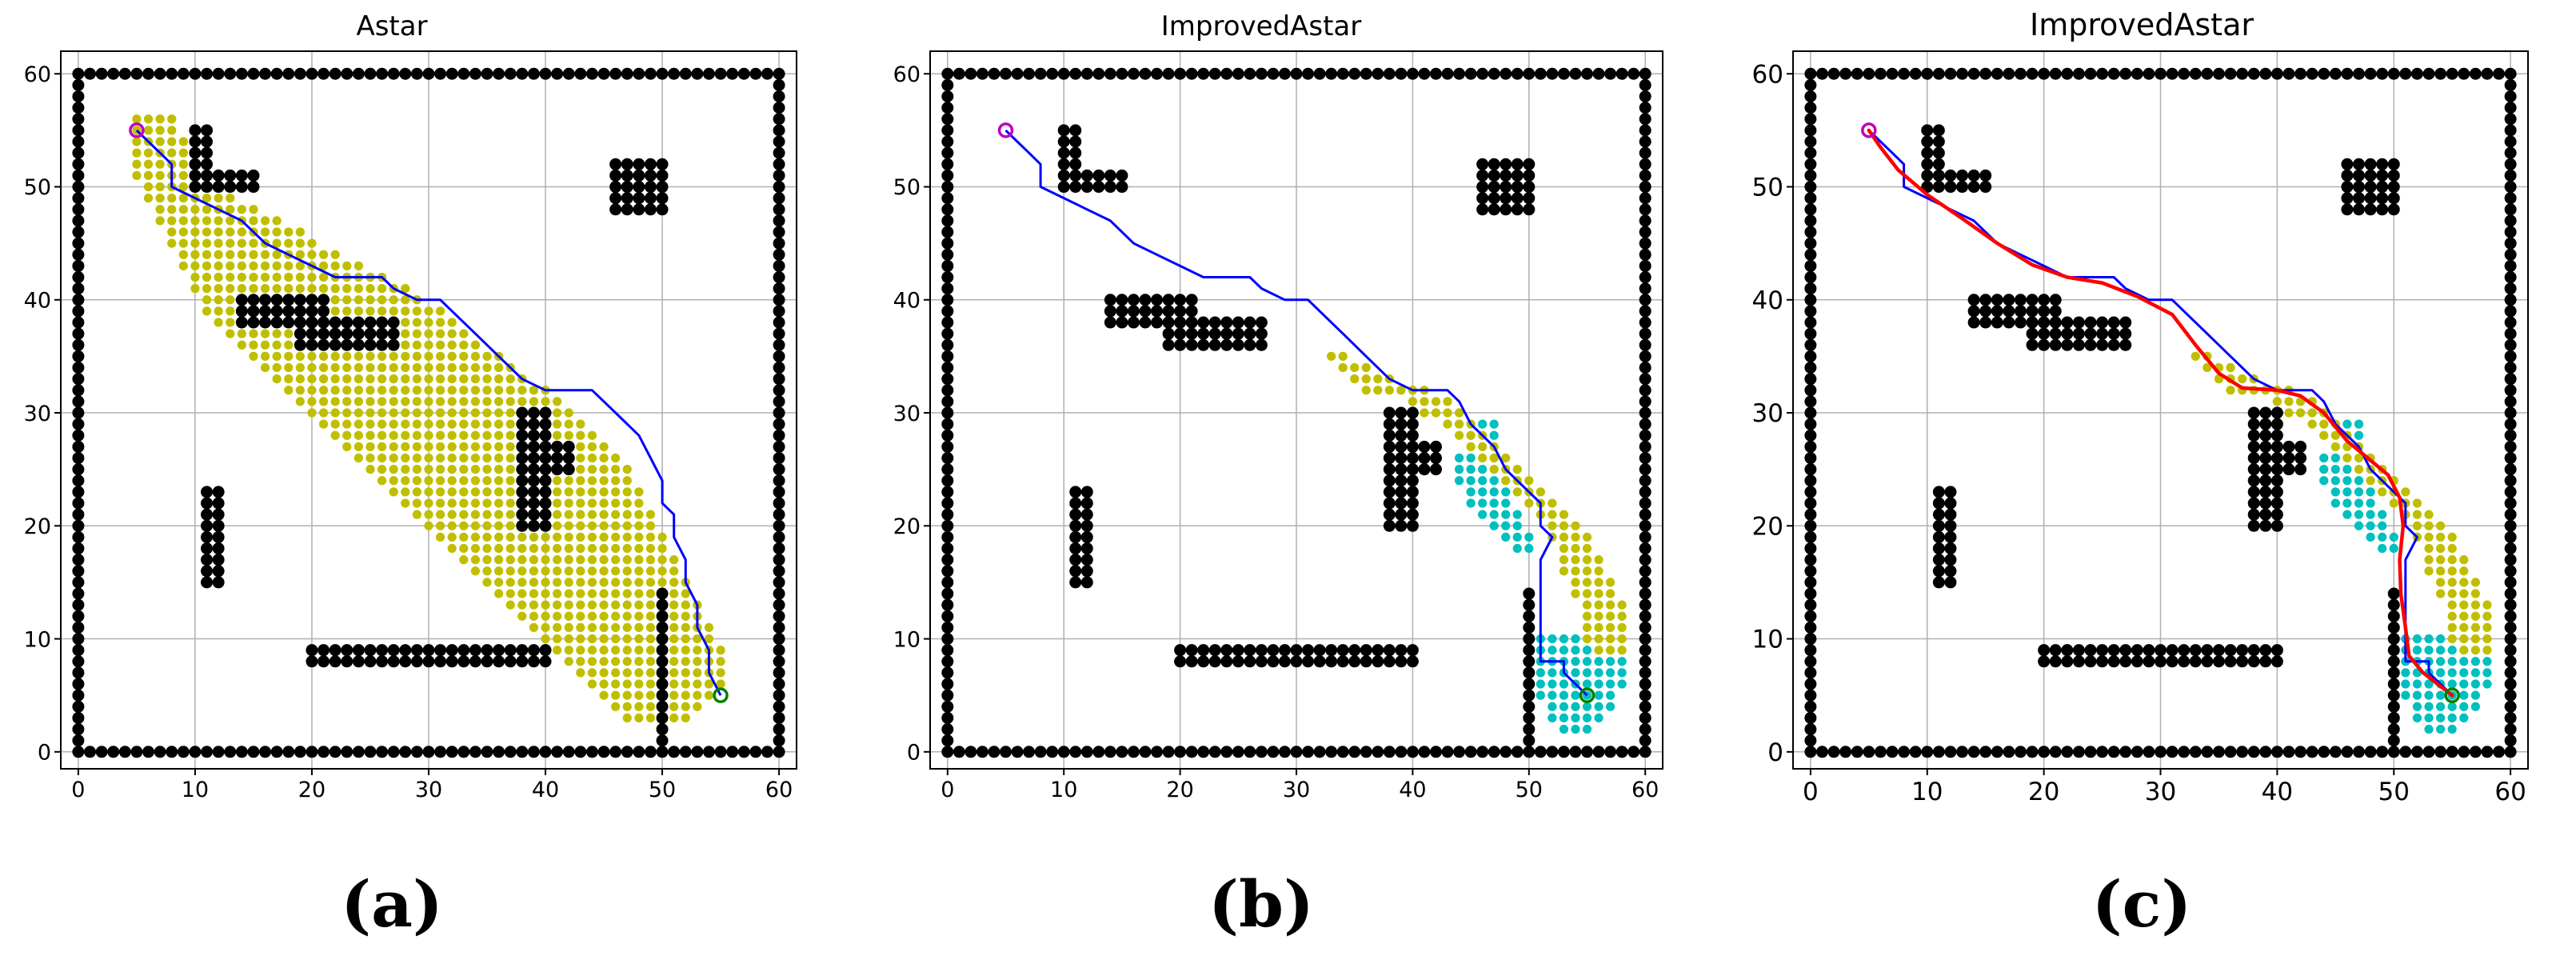  Describe the element at coordinates (1064, 790) in the screenshot. I see `x-tick-label: 10` at that location.